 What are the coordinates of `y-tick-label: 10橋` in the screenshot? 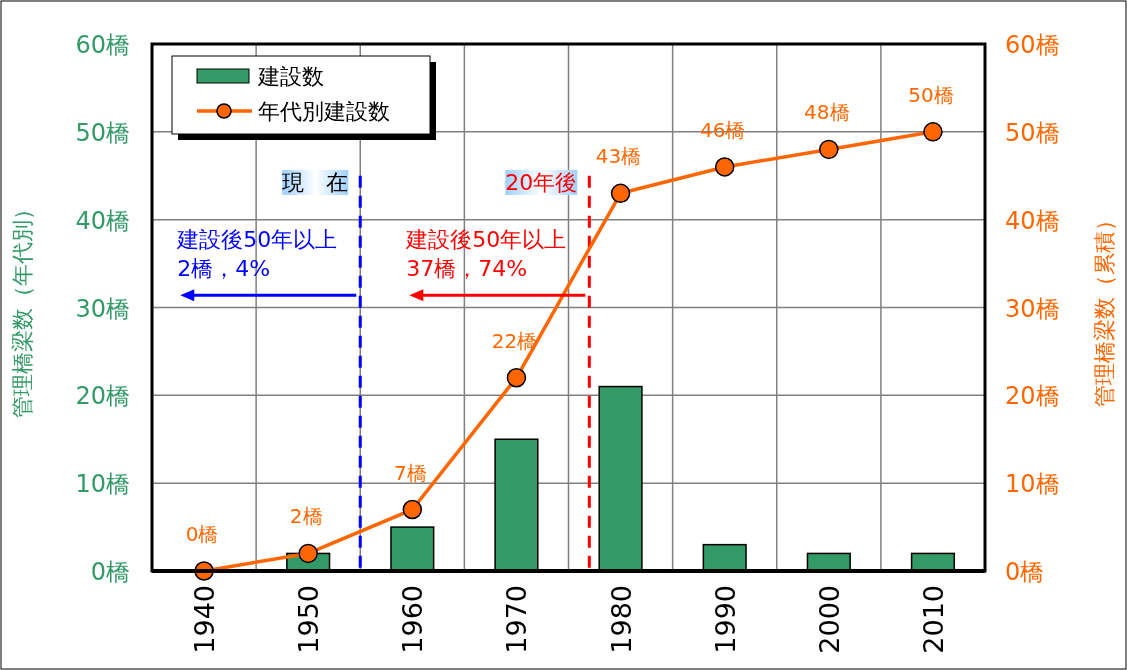 It's located at (102, 484).